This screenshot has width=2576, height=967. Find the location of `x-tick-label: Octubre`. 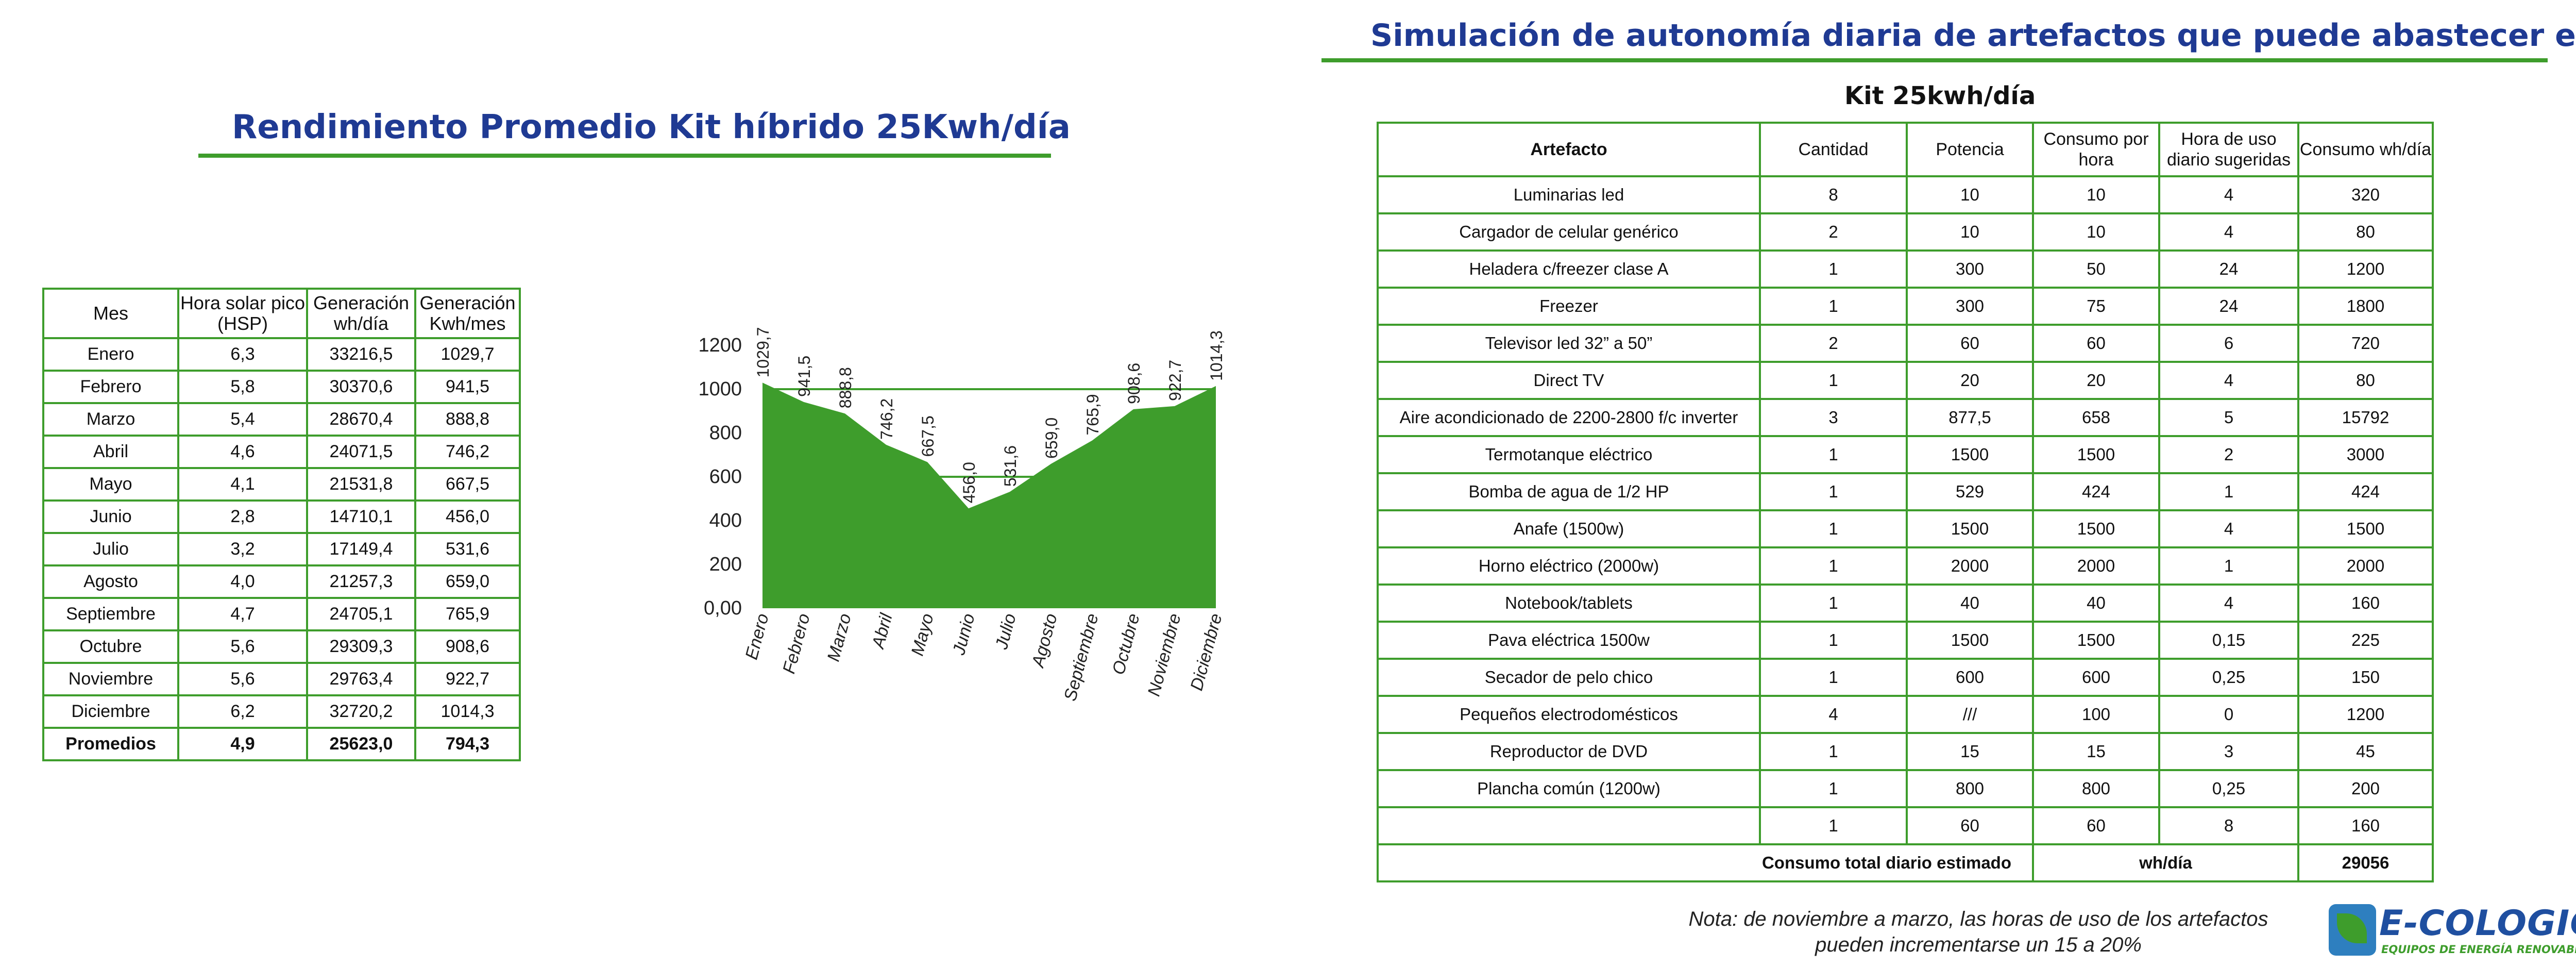

x-tick-label: Octubre is located at coordinates (1126, 644).